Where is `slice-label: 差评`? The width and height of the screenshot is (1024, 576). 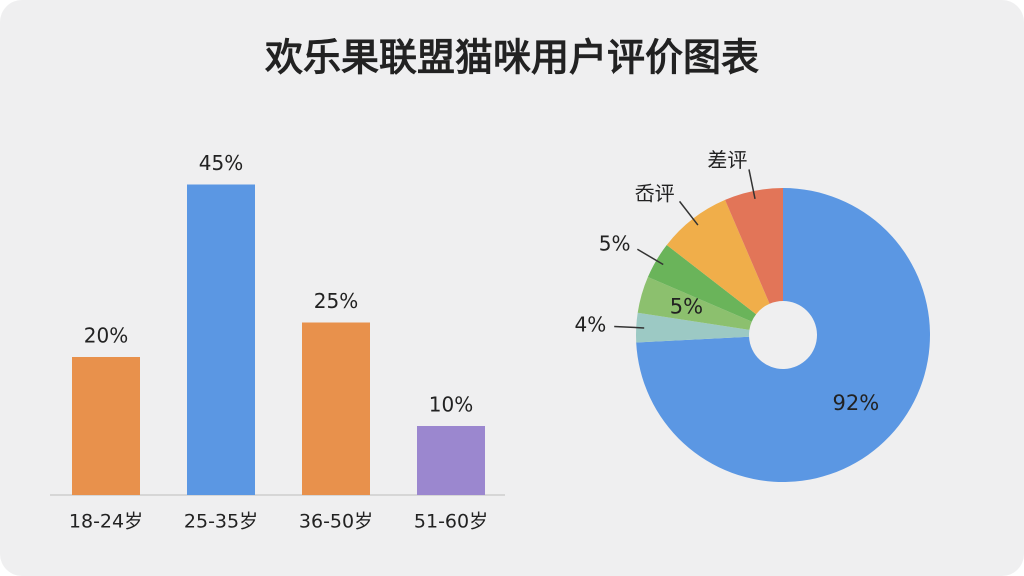 slice-label: 差评 is located at coordinates (727, 160).